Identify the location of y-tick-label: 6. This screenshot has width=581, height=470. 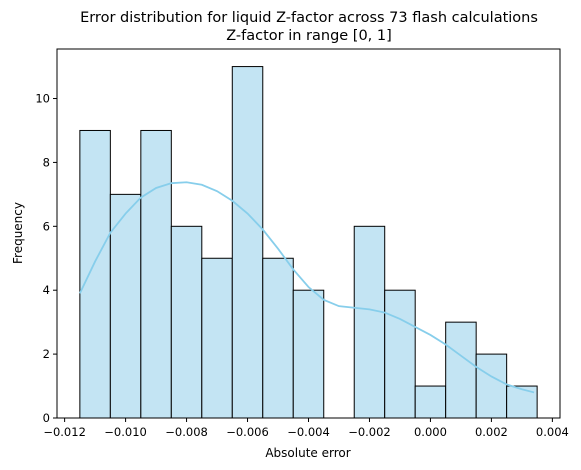
(46, 226).